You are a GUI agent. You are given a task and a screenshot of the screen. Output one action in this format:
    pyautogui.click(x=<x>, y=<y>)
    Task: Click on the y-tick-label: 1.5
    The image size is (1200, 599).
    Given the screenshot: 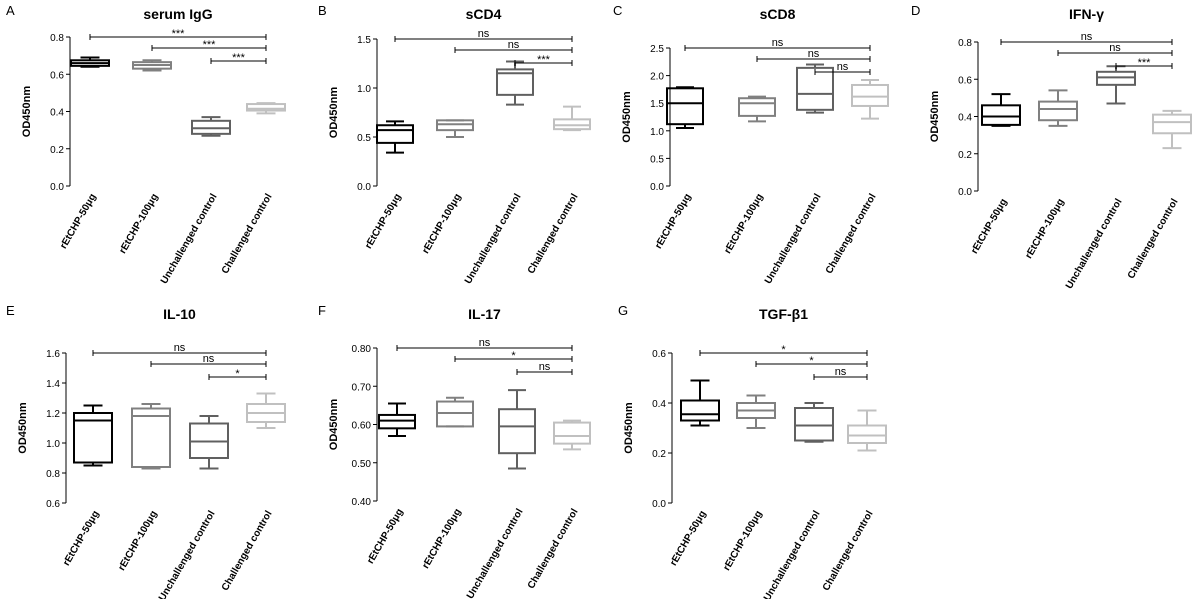 What is the action you would take?
    pyautogui.click(x=657, y=104)
    